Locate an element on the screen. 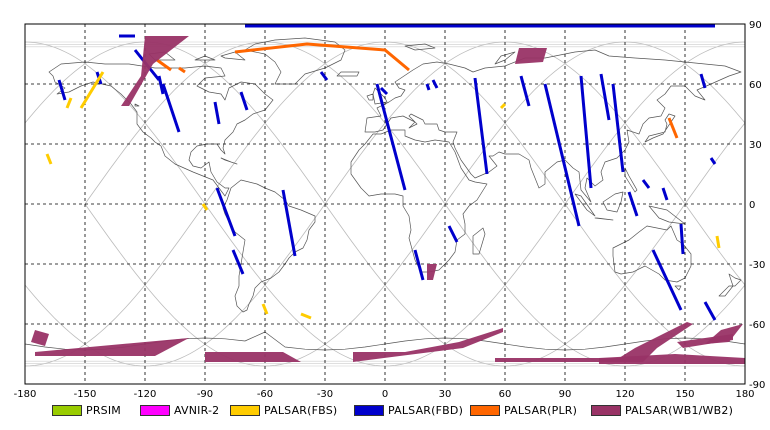 The image size is (770, 430). legend-label: PALSAR(PLR) is located at coordinates (541, 410).